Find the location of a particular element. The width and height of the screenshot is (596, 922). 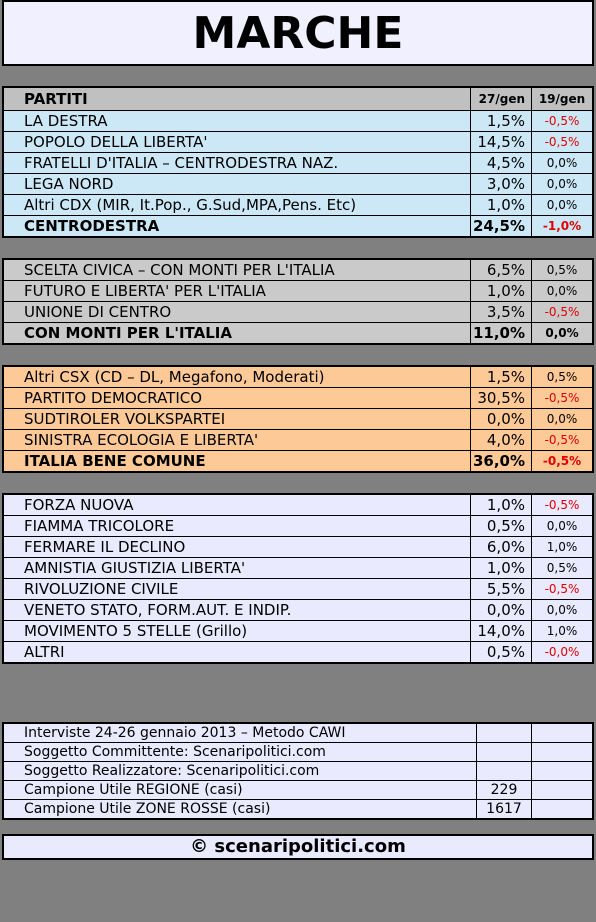

label-cell: LEGA NORD is located at coordinates (236, 184).